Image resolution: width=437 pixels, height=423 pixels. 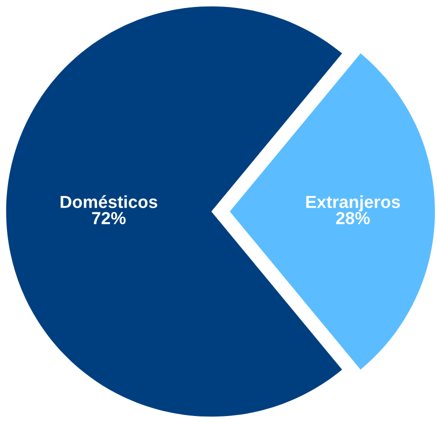 What do you see at coordinates (353, 218) in the screenshot?
I see `data-label: 28%` at bounding box center [353, 218].